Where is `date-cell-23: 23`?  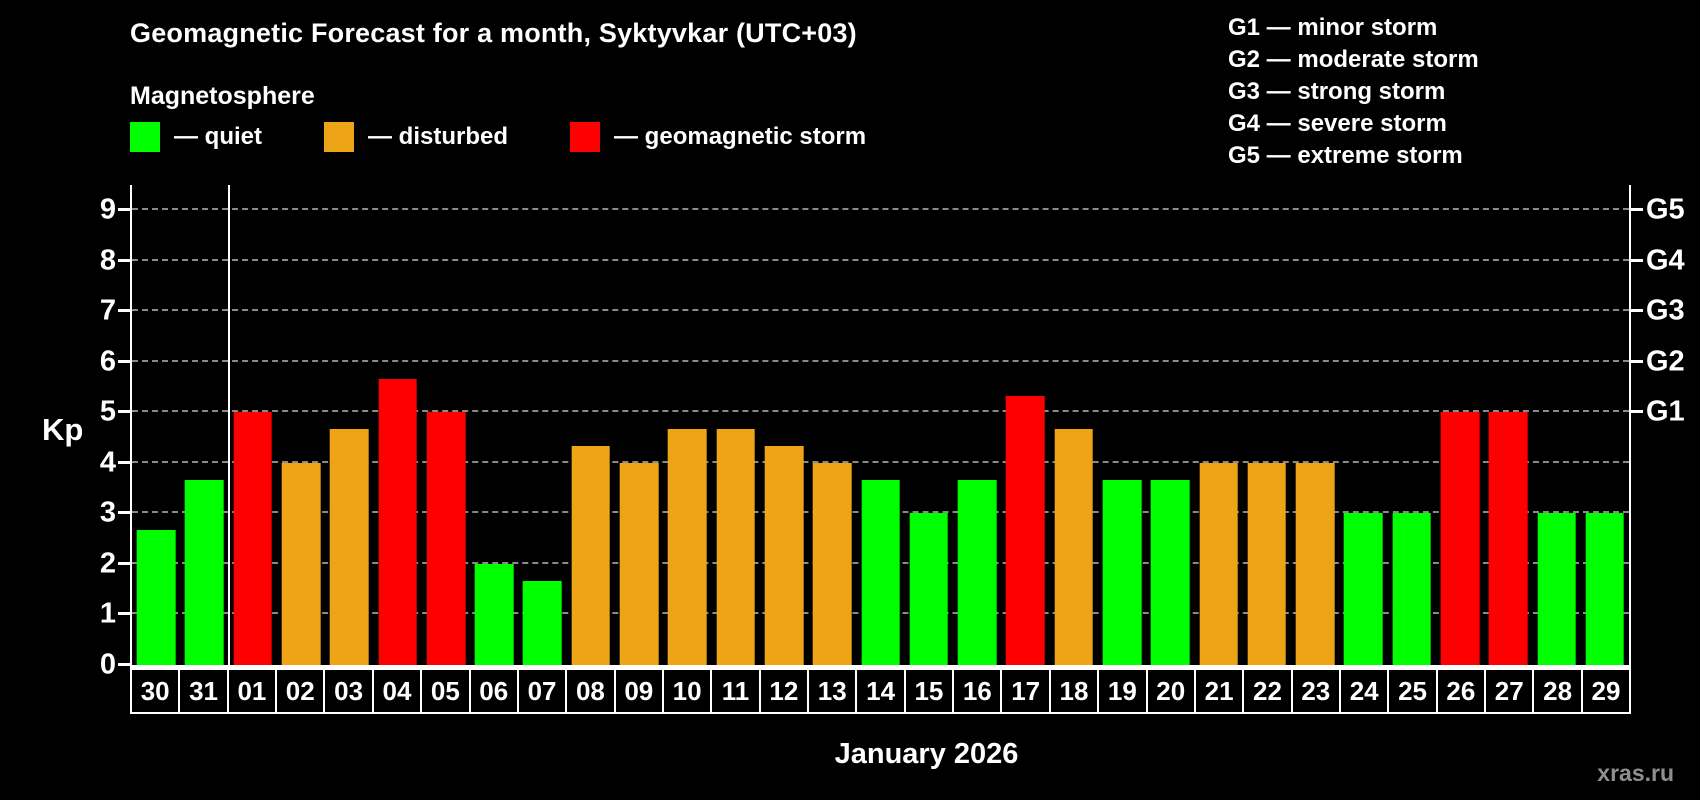
date-cell-23: 23 is located at coordinates (1315, 691).